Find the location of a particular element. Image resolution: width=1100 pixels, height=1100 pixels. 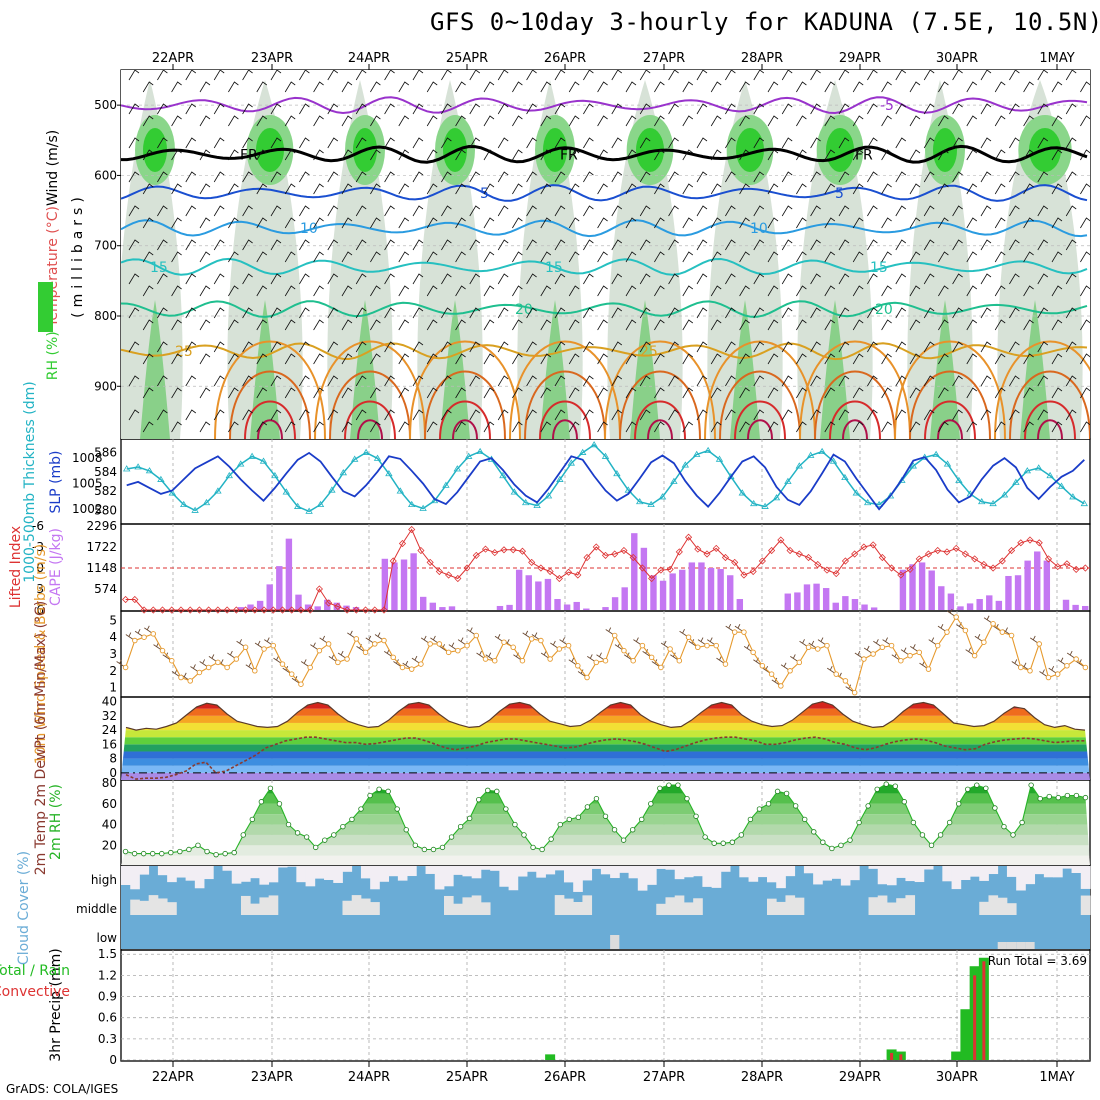

temp-band is located at coordinates (605, 776).